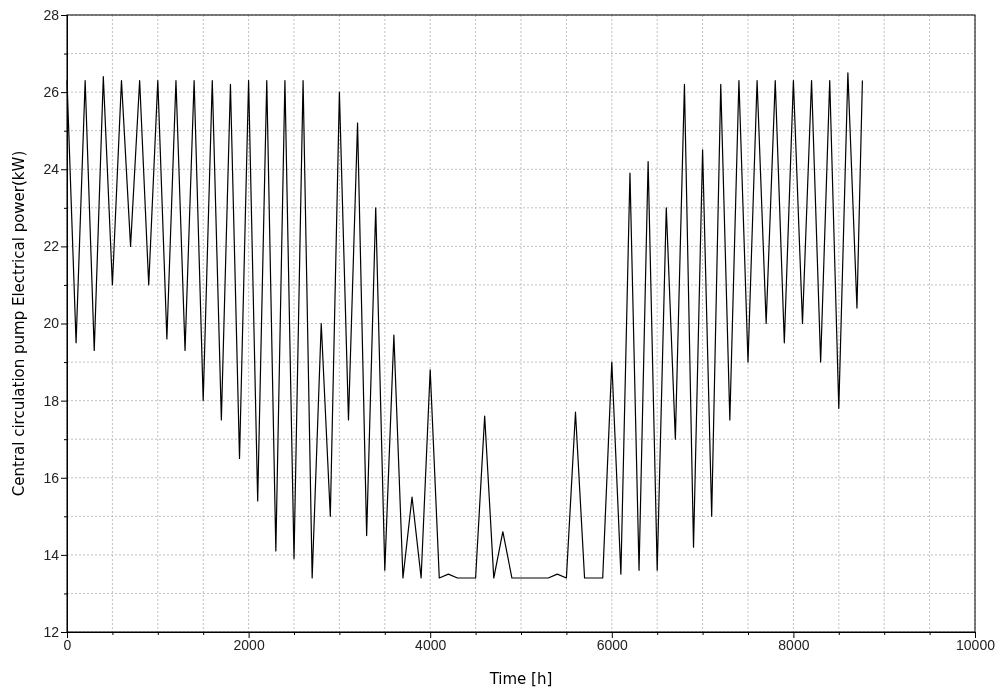  What do you see at coordinates (51, 477) in the screenshot?
I see `y-tick-label: 16` at bounding box center [51, 477].